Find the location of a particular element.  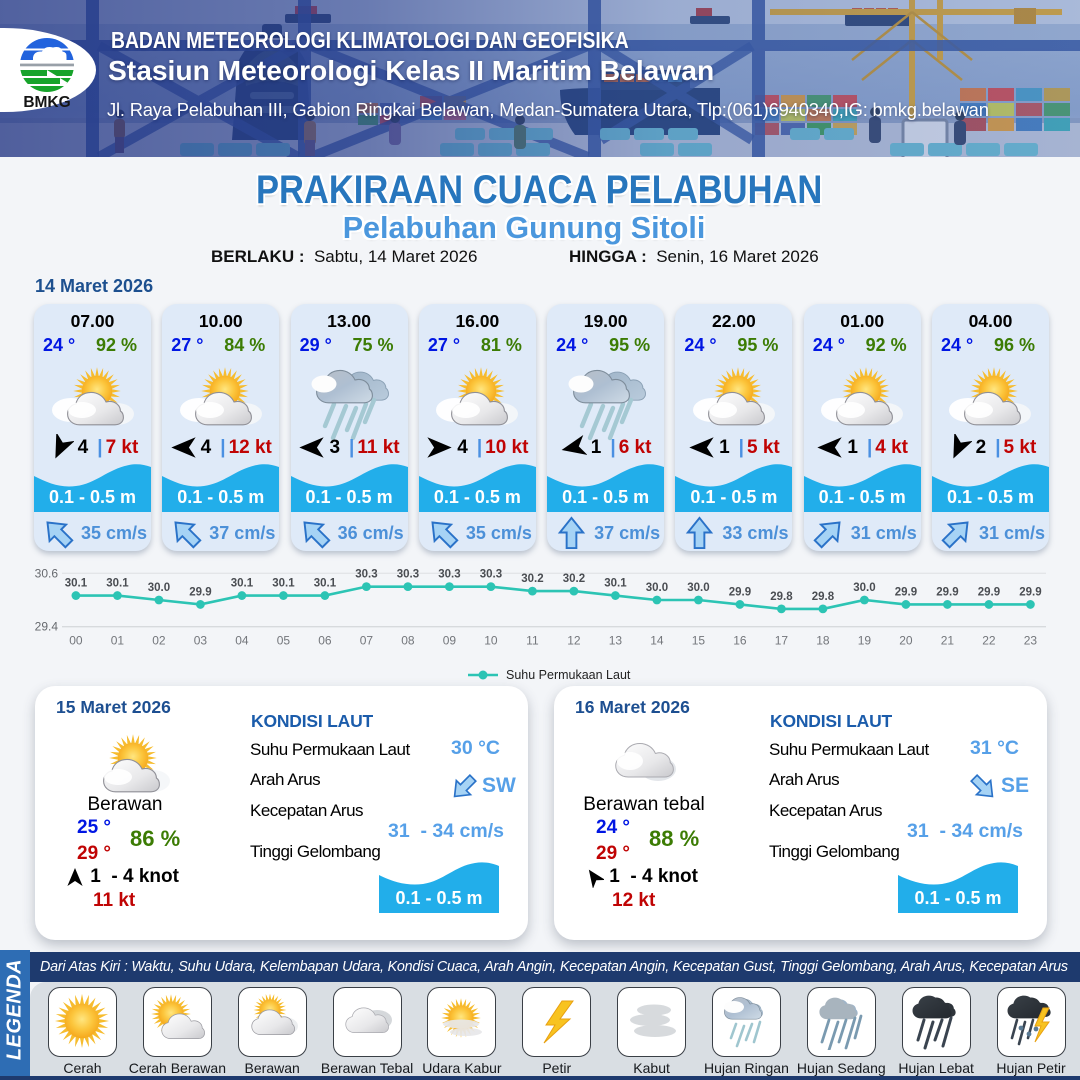

svg-text: 03 is located at coordinates (201, 641).